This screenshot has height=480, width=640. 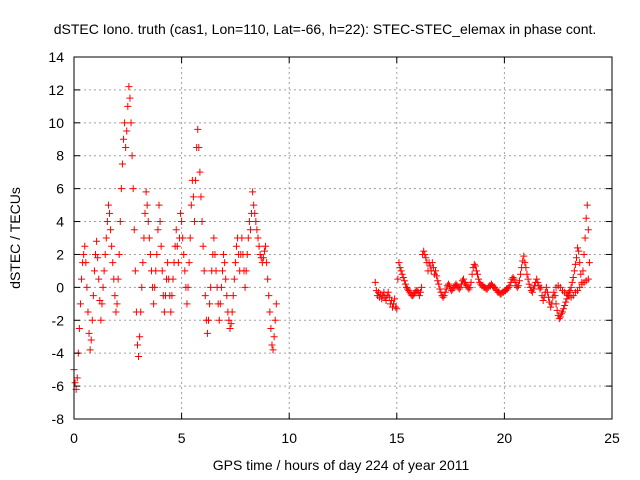 What do you see at coordinates (74, 438) in the screenshot?
I see `x-tick-label: 0` at bounding box center [74, 438].